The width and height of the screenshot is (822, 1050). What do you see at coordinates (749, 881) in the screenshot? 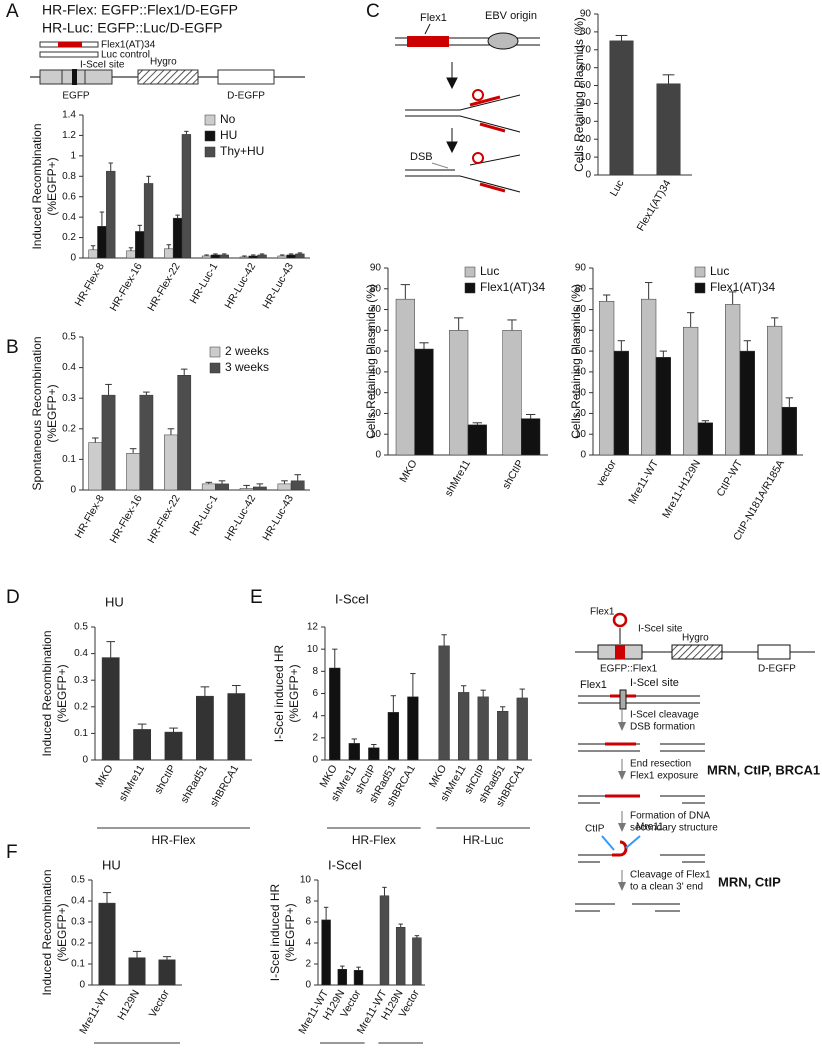
I see `factor: MRN, CtIP` at bounding box center [749, 881].